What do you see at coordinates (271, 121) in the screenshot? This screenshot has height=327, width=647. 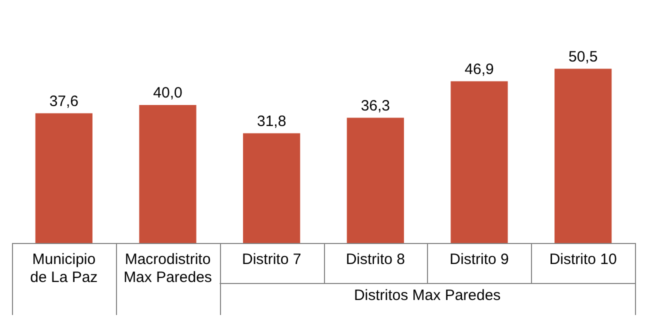 I see `data-label: 31,8` at bounding box center [271, 121].